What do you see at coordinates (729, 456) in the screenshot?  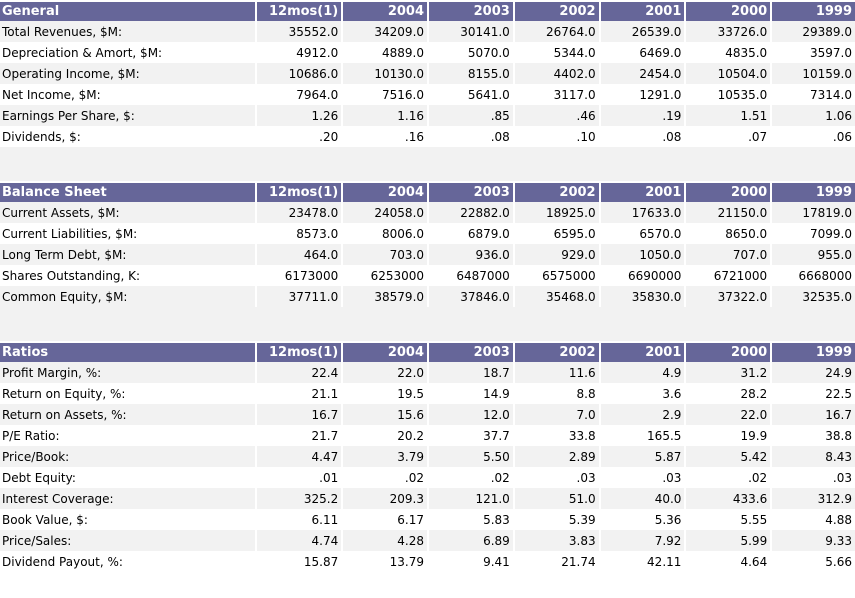 I see `value-cell: 5.42` at bounding box center [729, 456].